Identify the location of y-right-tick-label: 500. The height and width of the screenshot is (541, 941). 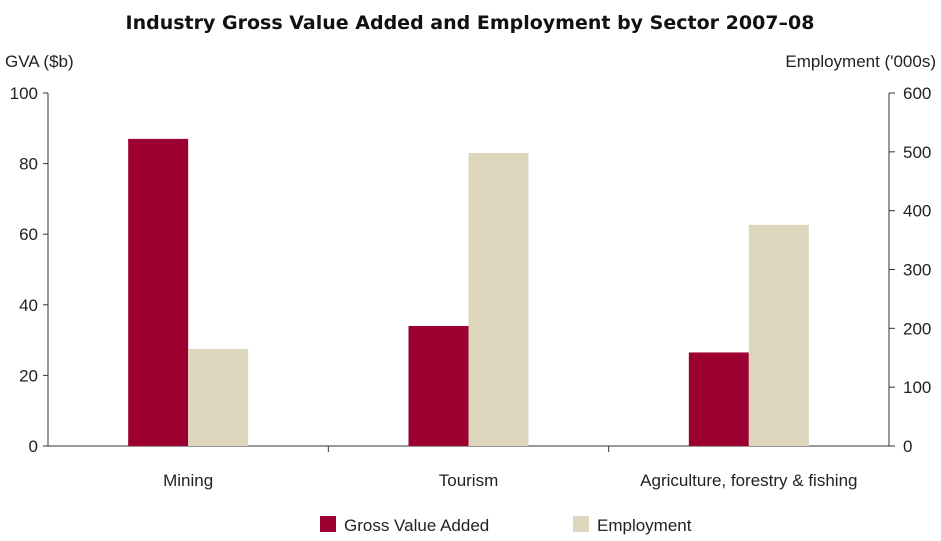
(917, 152).